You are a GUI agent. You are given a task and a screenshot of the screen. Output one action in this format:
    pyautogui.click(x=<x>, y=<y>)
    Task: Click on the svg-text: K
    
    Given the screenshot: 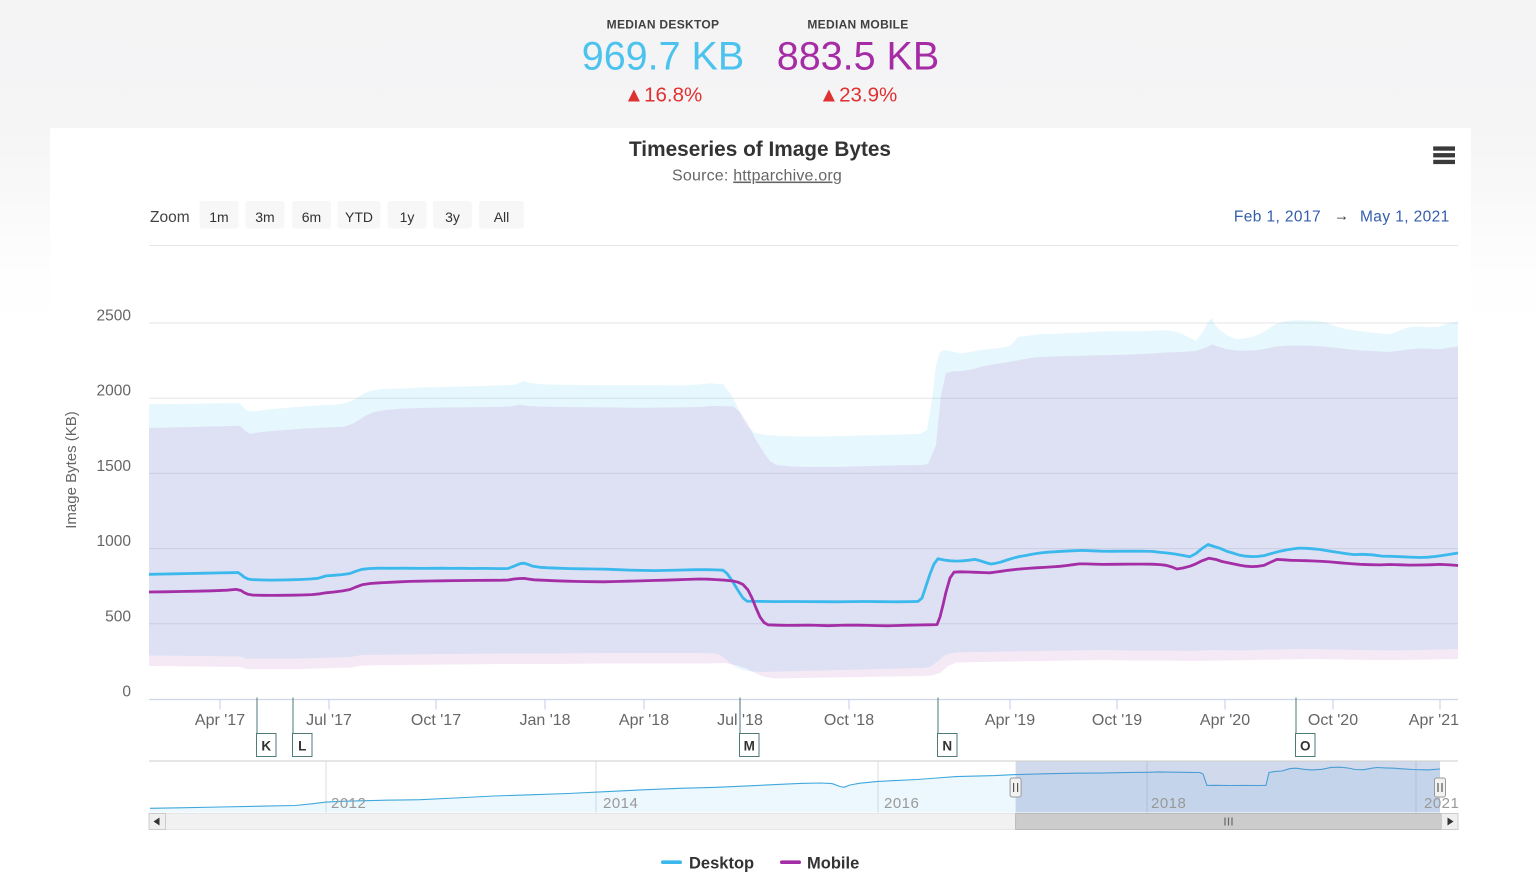 What is the action you would take?
    pyautogui.click(x=266, y=746)
    